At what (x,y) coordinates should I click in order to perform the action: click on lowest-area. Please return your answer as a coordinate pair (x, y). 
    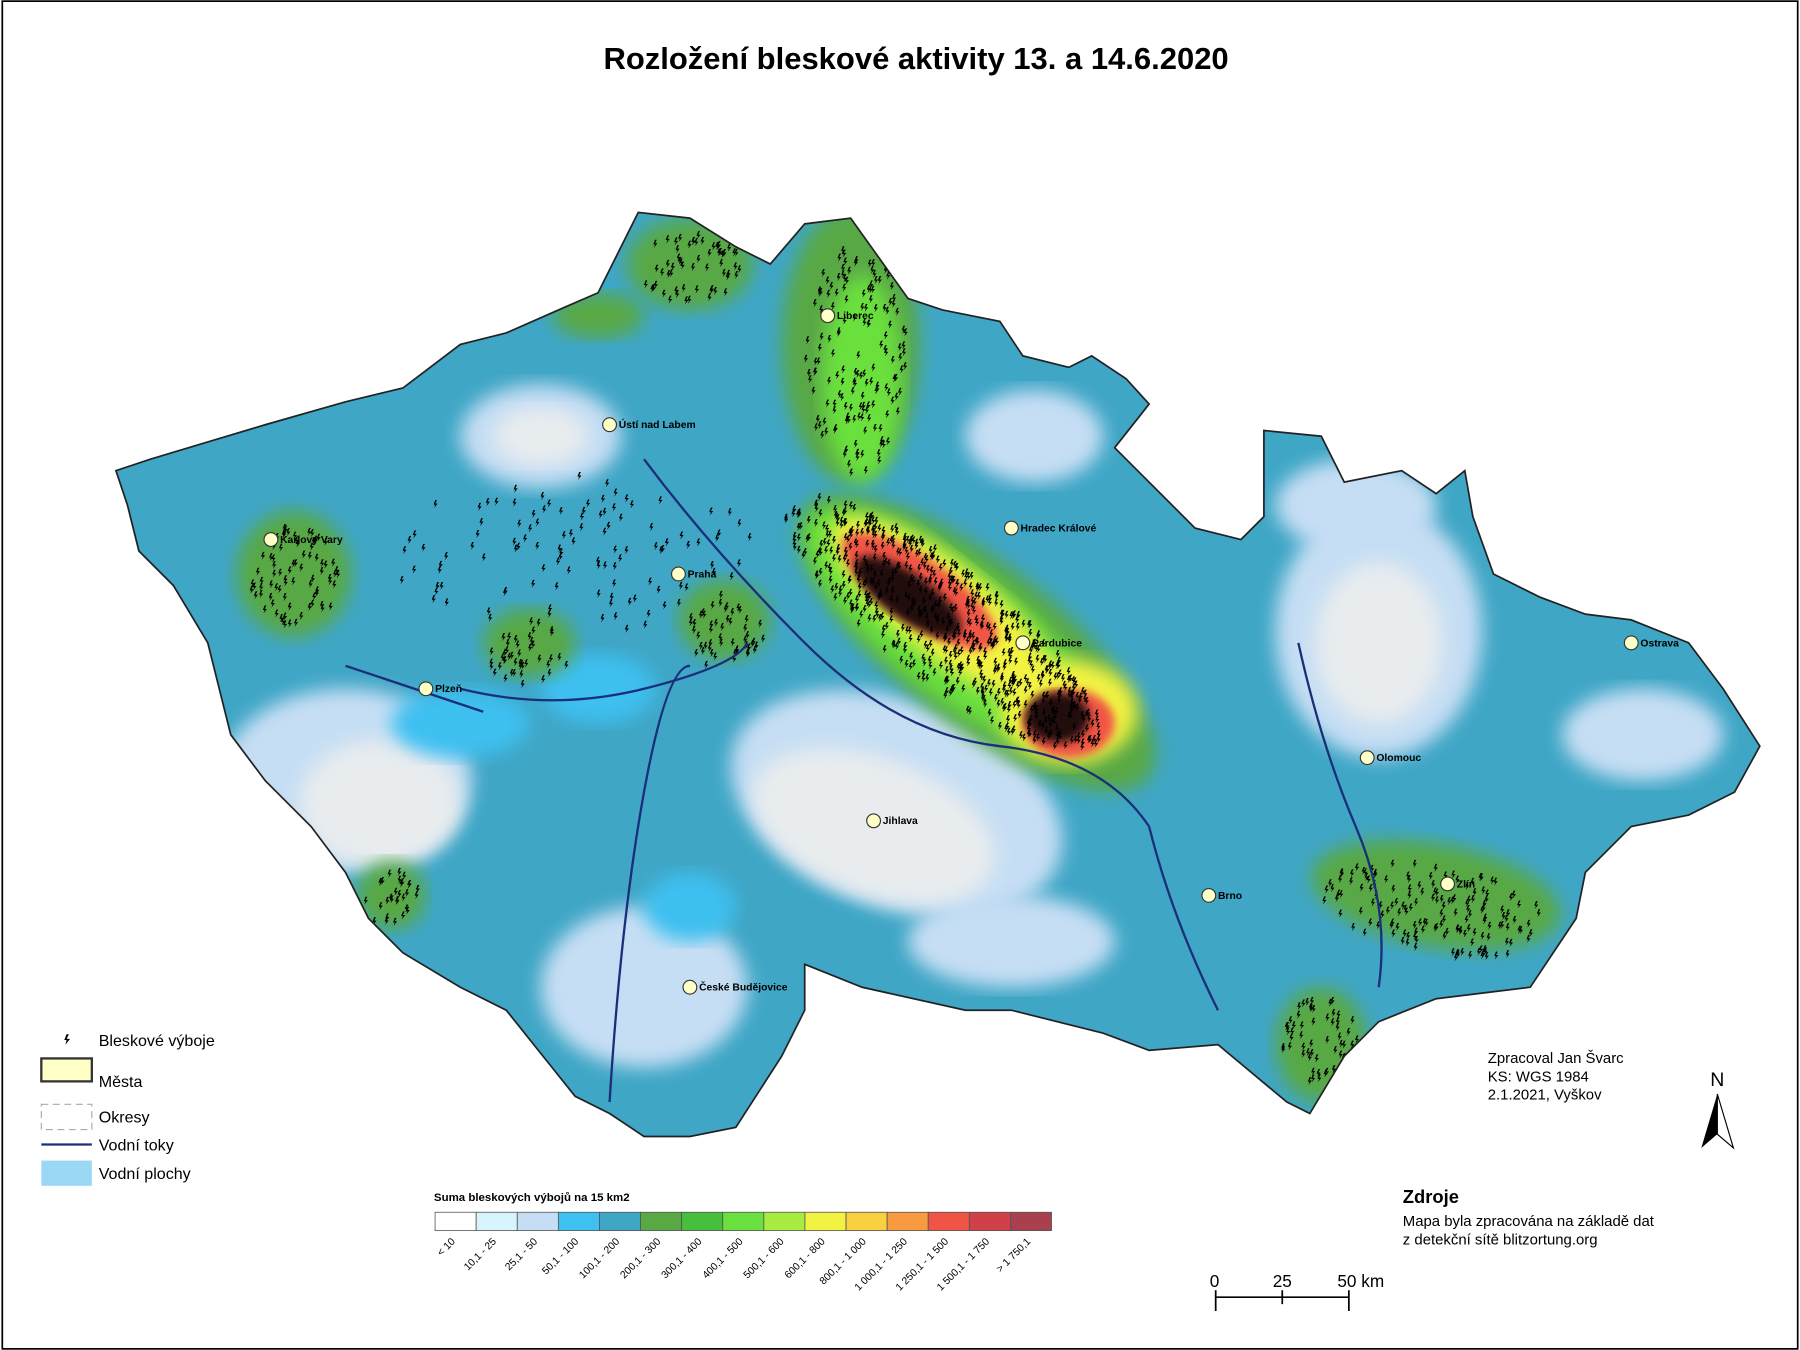
    Looking at the image, I should click on (540, 436).